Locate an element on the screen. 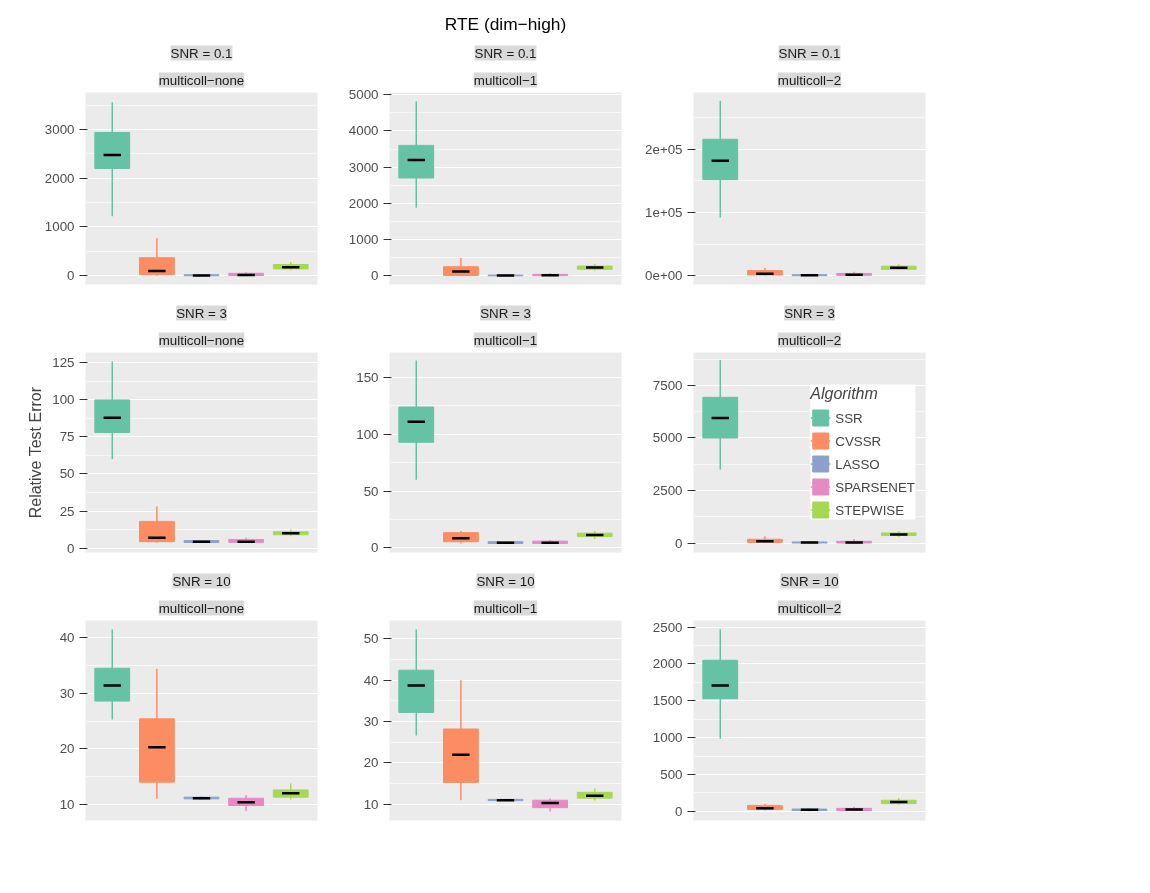 The height and width of the screenshot is (893, 1150). y-axis-title: Relative Test Error is located at coordinates (36, 452).